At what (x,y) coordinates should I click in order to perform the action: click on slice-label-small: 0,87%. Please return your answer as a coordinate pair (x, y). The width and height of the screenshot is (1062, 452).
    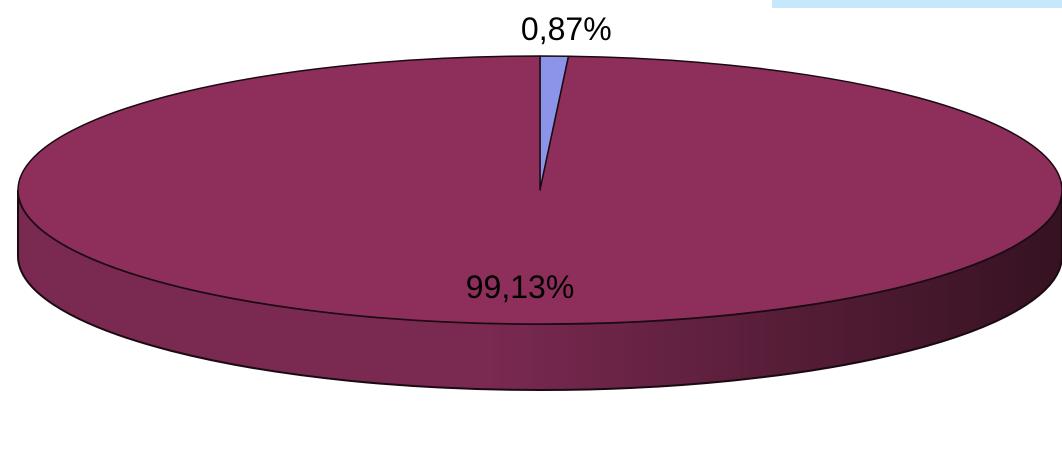
    Looking at the image, I should click on (566, 29).